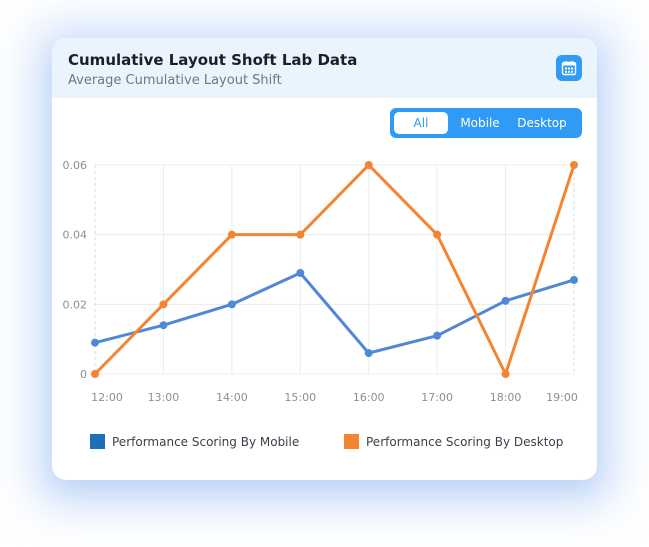  What do you see at coordinates (465, 441) in the screenshot?
I see `legend-label-desktop: Performance Scoring By Desktop` at bounding box center [465, 441].